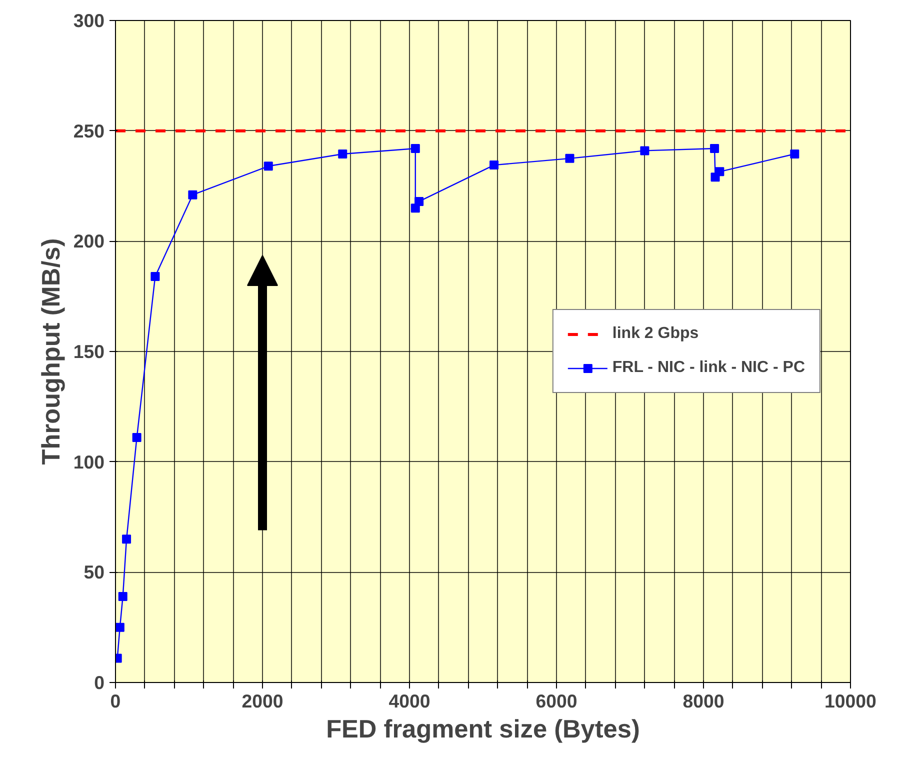  I want to click on x-tick-label: 2000, so click(263, 701).